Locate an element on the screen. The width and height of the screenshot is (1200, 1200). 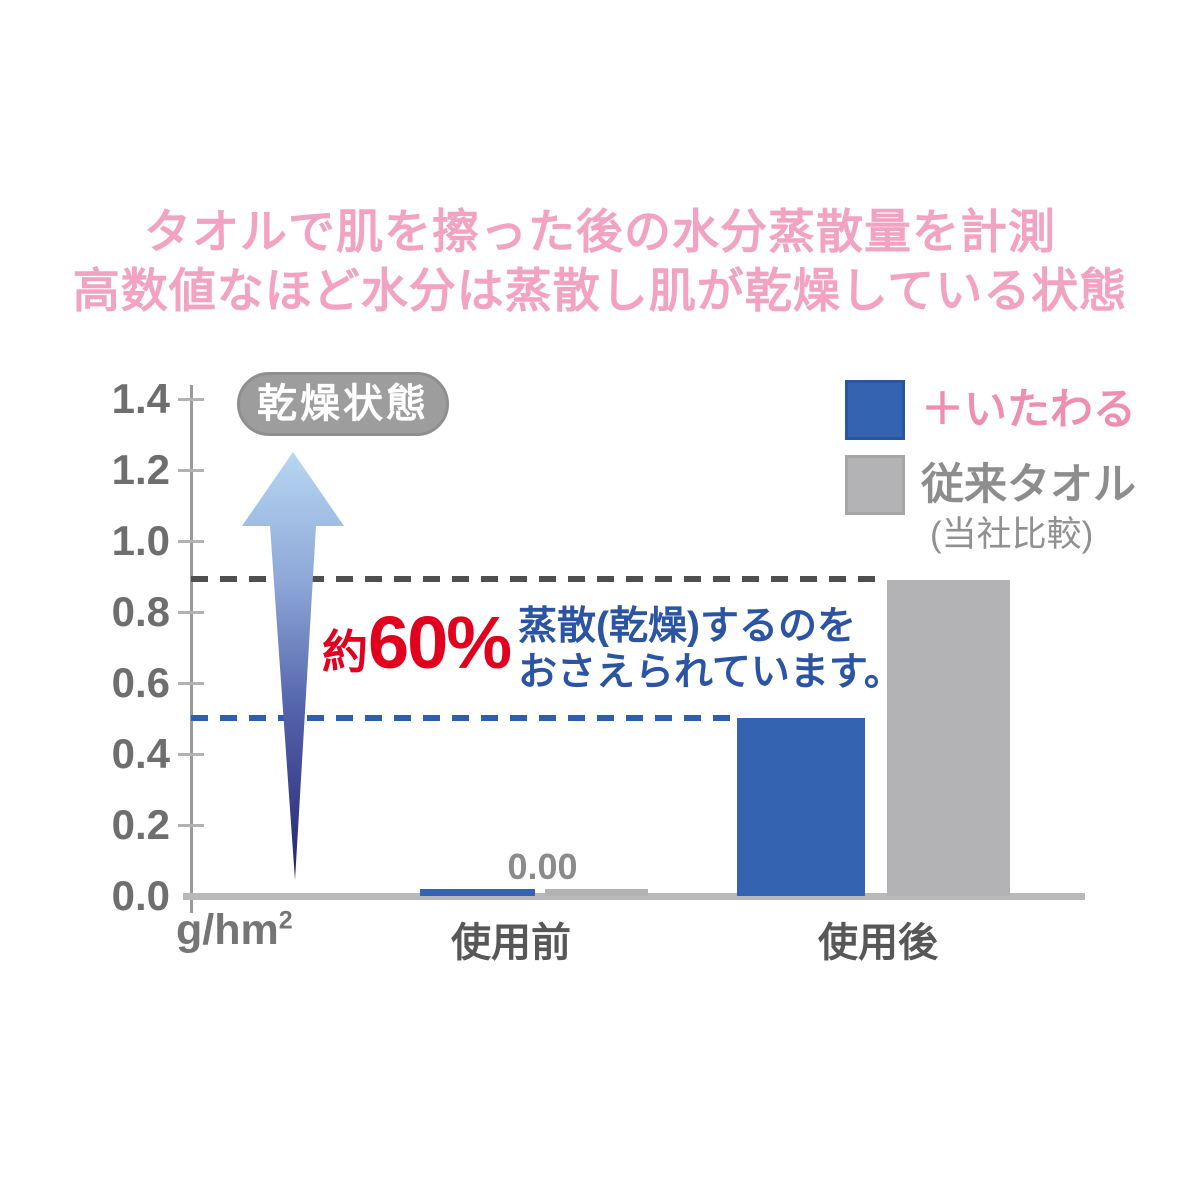
y-axis-unit-label: g/hm2 is located at coordinates (234, 930).